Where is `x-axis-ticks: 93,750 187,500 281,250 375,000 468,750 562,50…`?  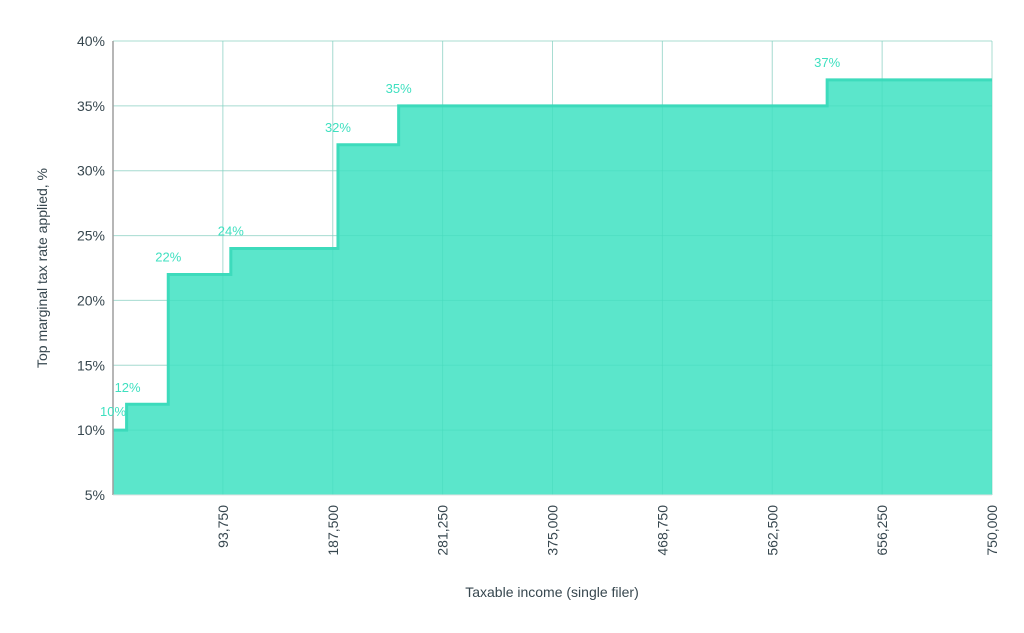
x-axis-ticks: 93,750 187,500 281,250 375,000 468,750 562,50… is located at coordinates (607, 530).